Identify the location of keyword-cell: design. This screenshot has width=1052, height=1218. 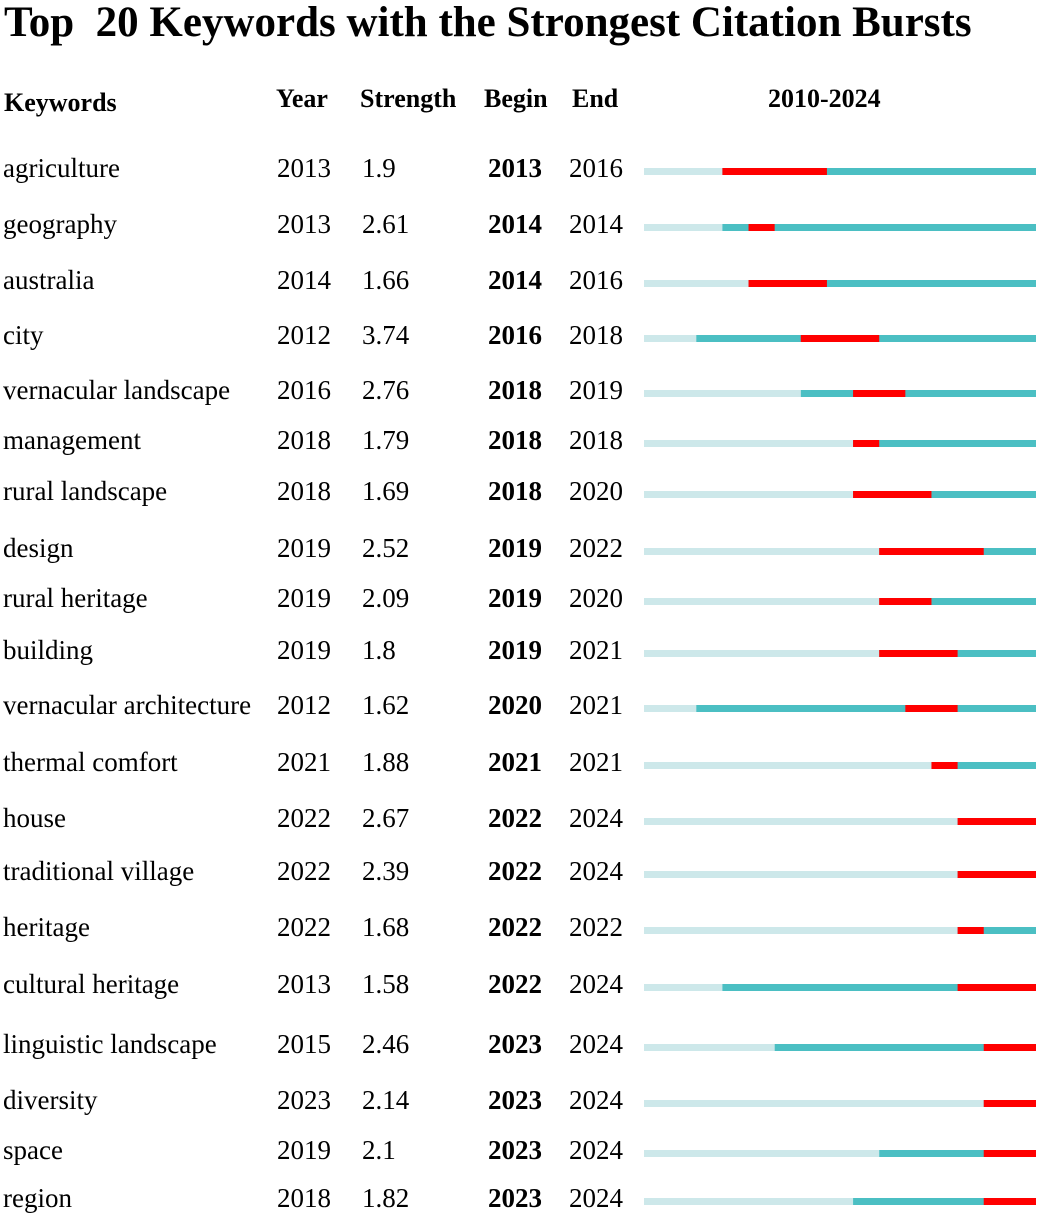
(38, 548).